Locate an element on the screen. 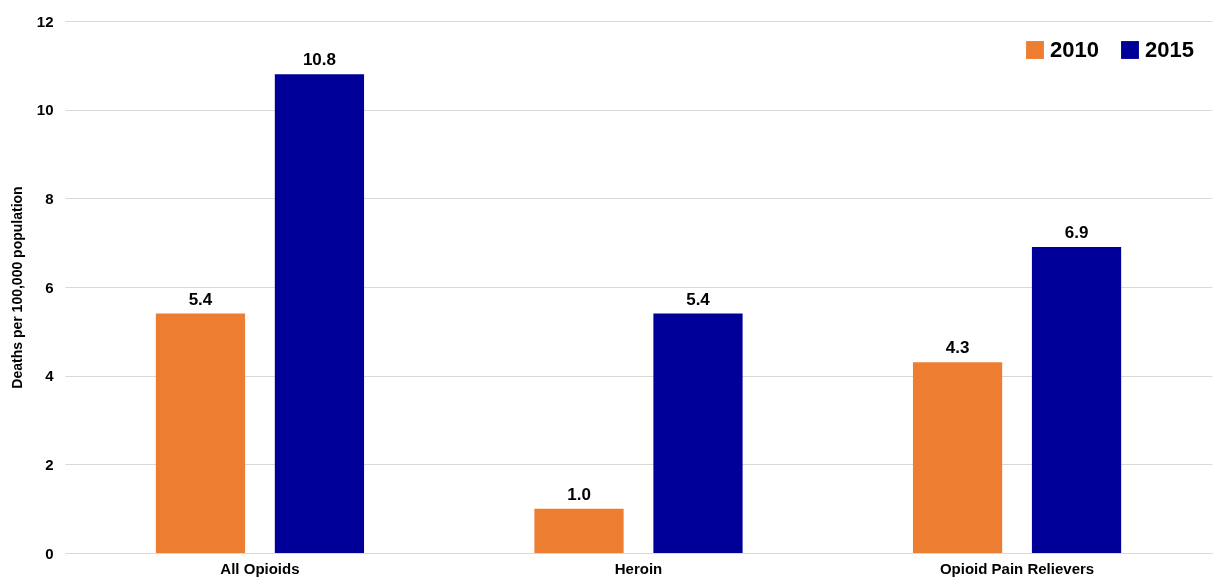 The height and width of the screenshot is (584, 1220). data-label: 6.9 is located at coordinates (1076, 233).